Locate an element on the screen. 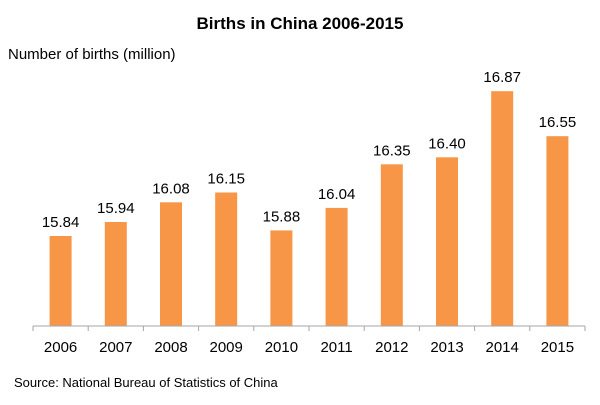 Image resolution: width=600 pixels, height=405 pixels. x-tick-label-2007: 2007 is located at coordinates (115, 347).